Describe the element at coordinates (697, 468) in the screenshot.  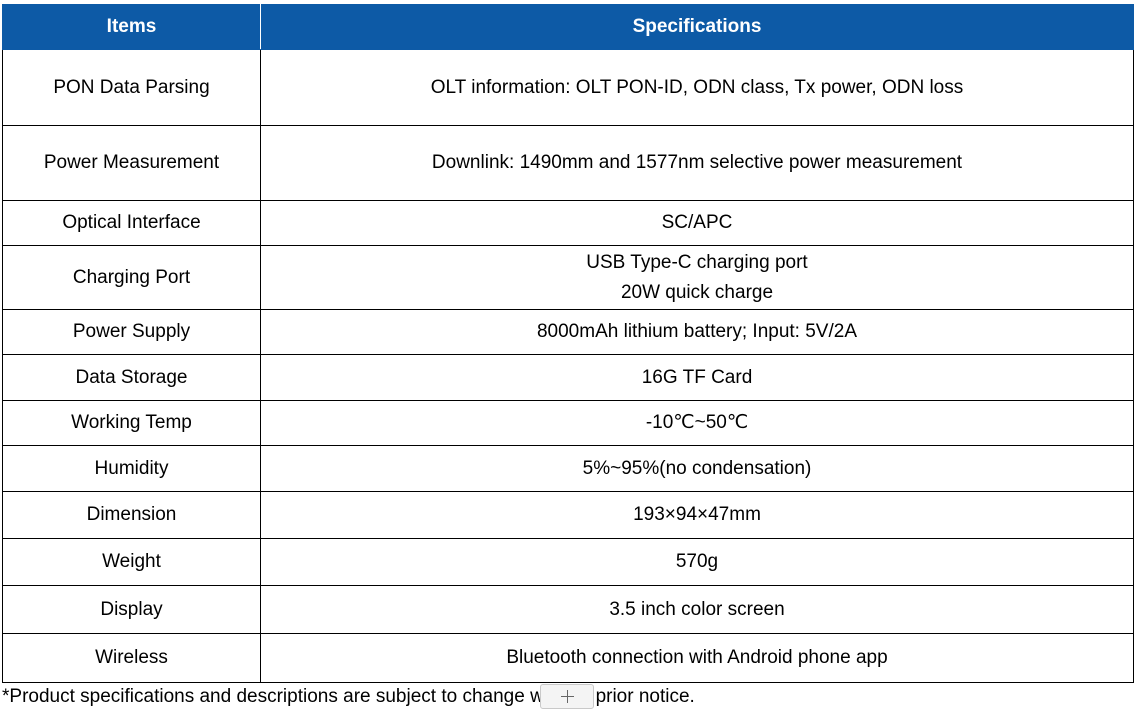
I see `spec-cell: 5%~95%(no condensation)` at that location.